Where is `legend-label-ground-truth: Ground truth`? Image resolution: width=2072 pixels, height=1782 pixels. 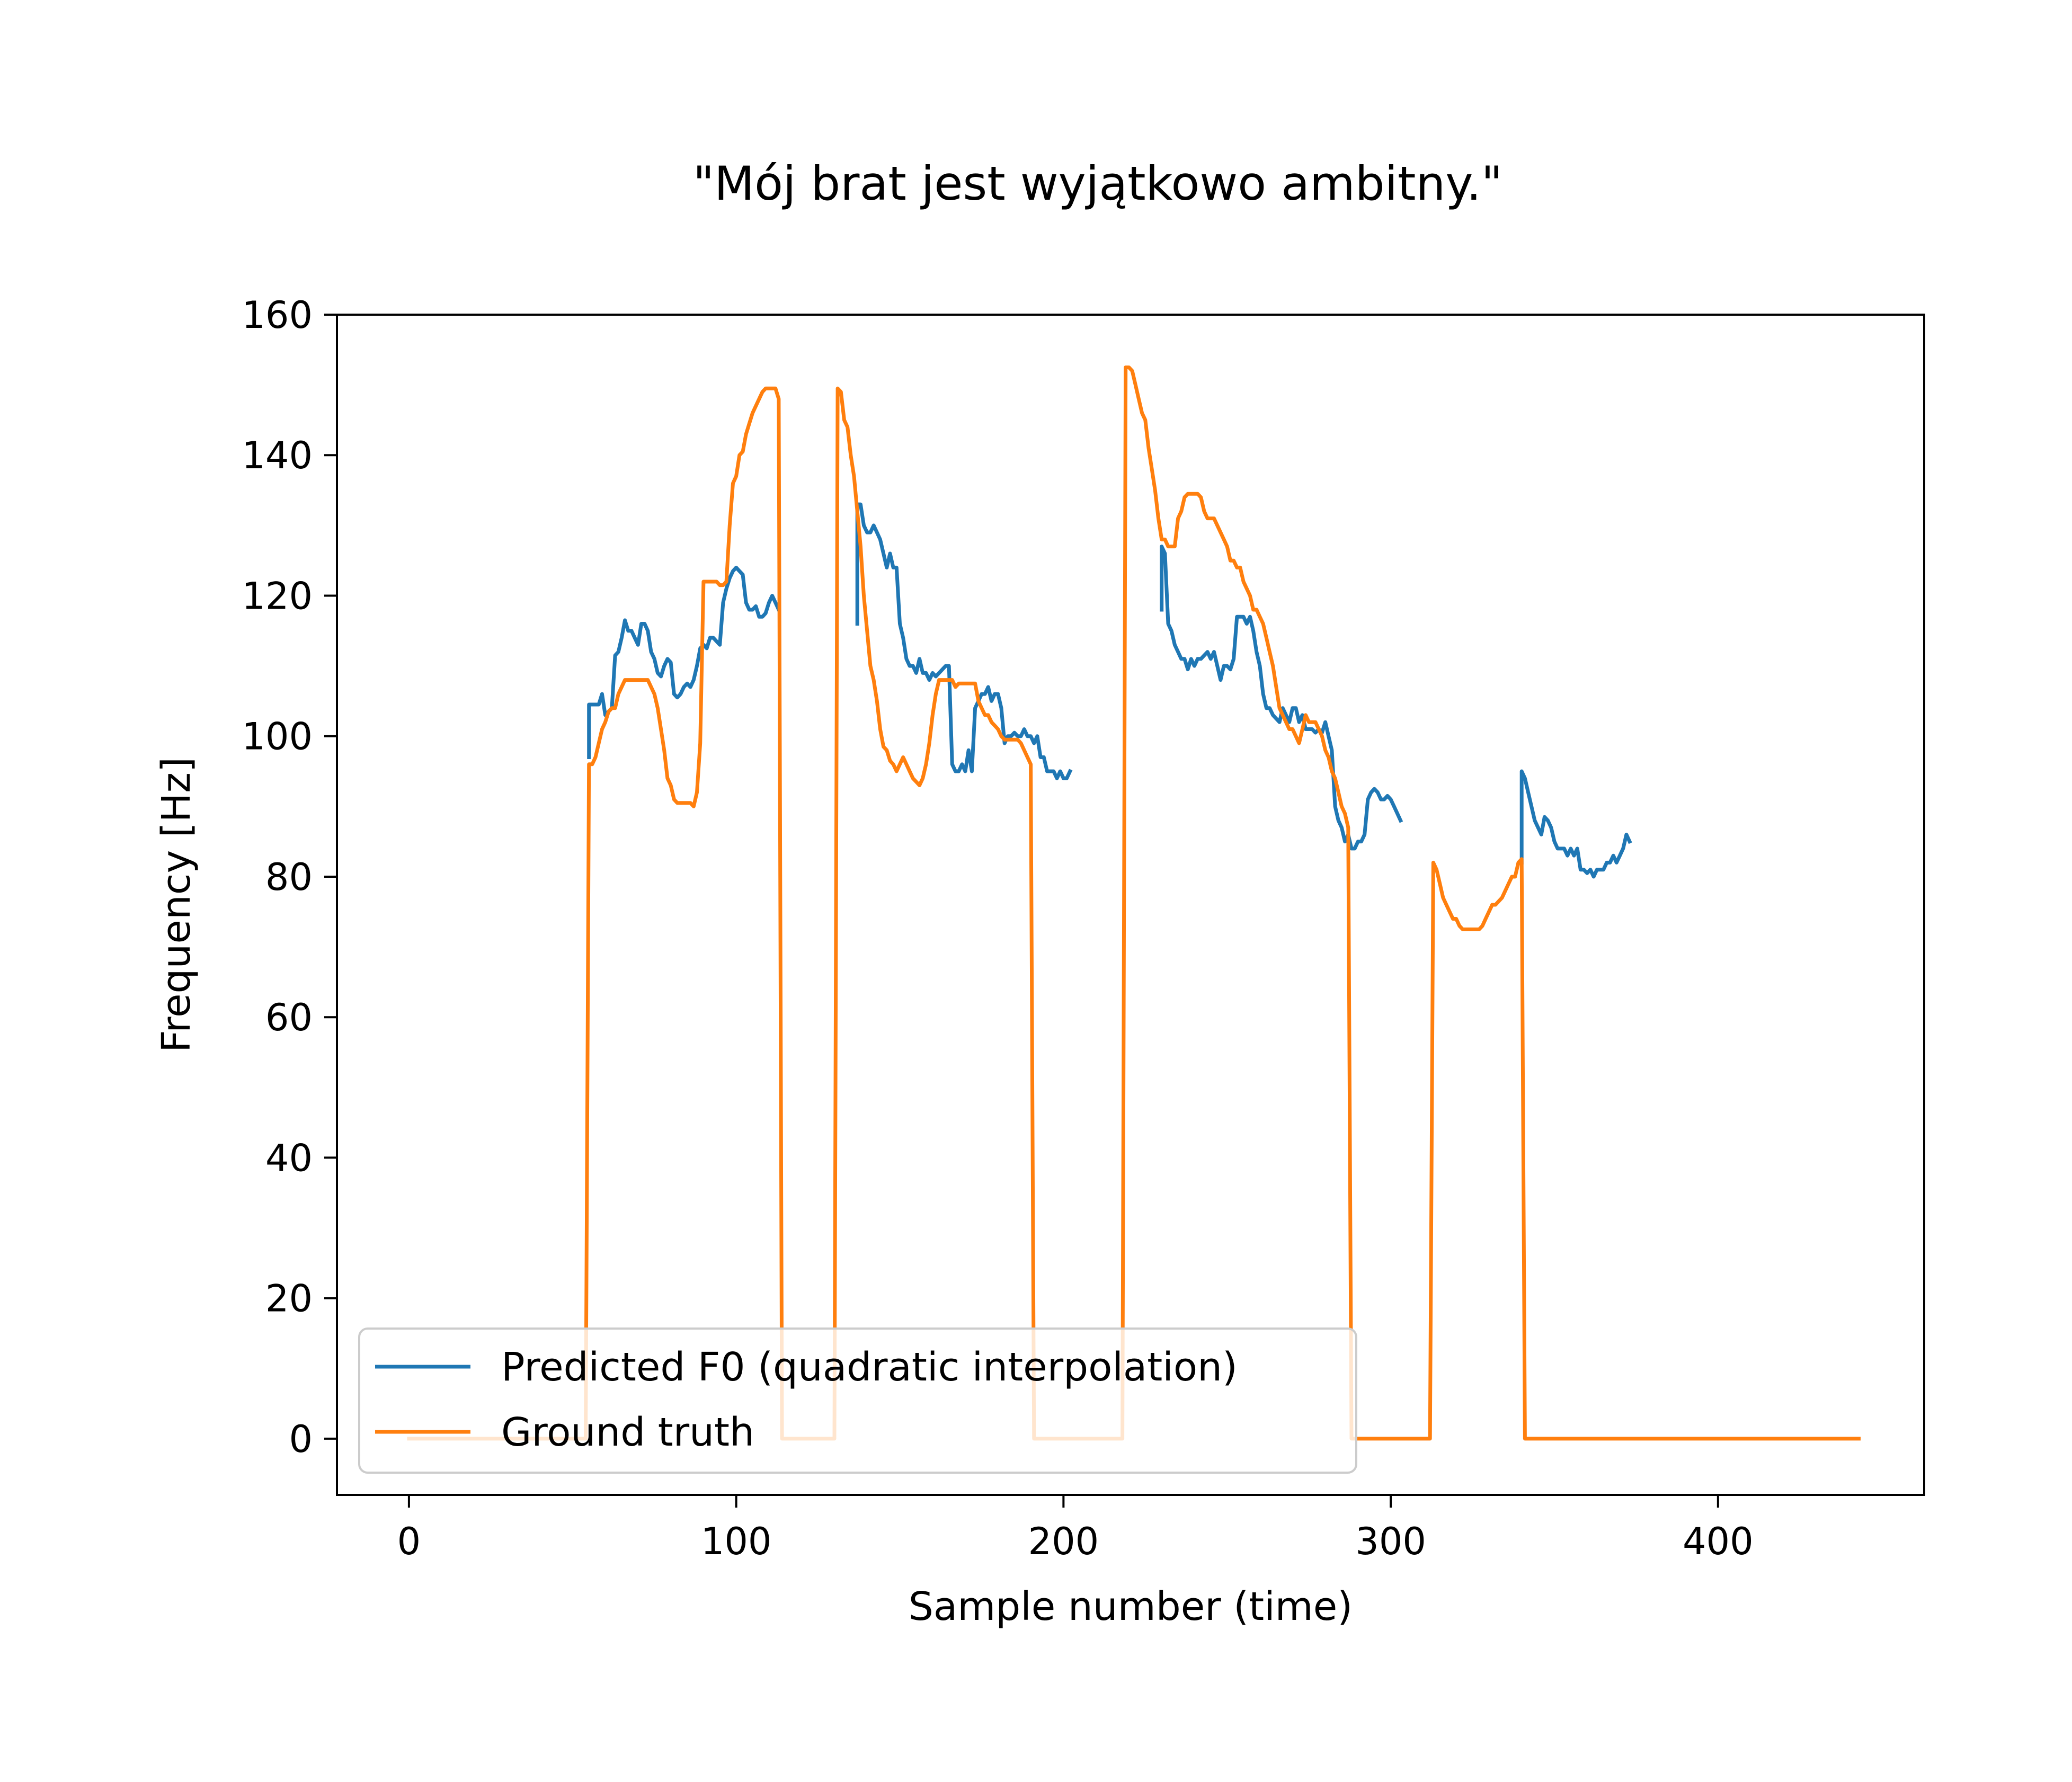 legend-label-ground-truth: Ground truth is located at coordinates (627, 1433).